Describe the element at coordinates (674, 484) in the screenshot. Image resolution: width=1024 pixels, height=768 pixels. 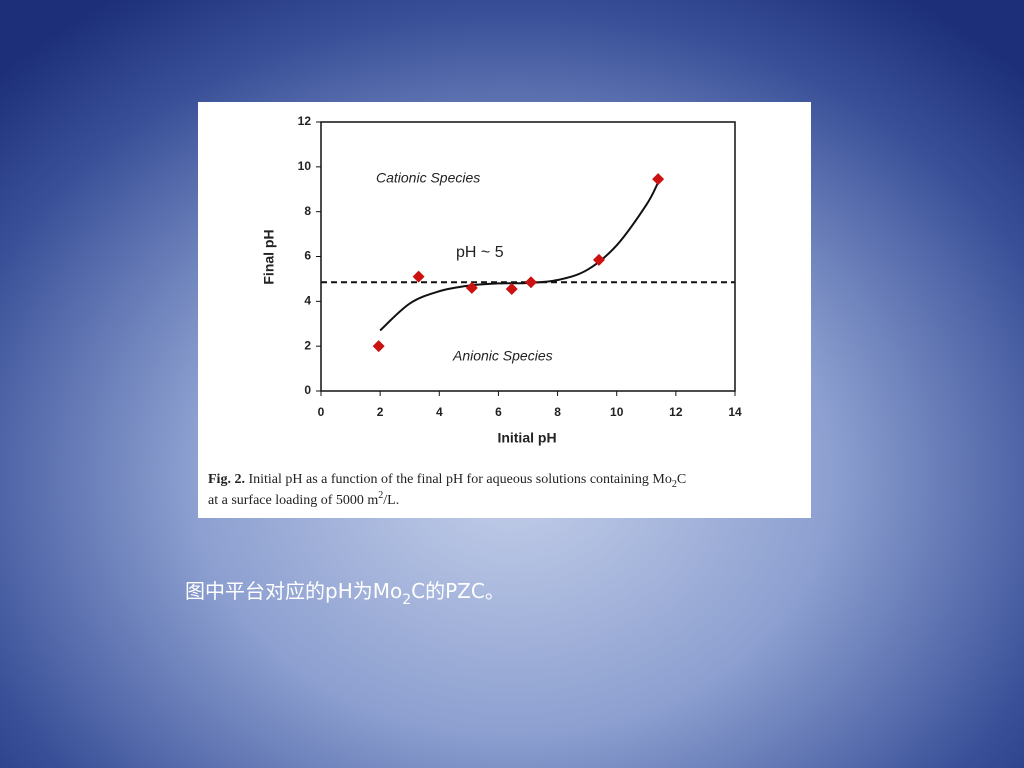
I see `caption-sub: 2` at that location.